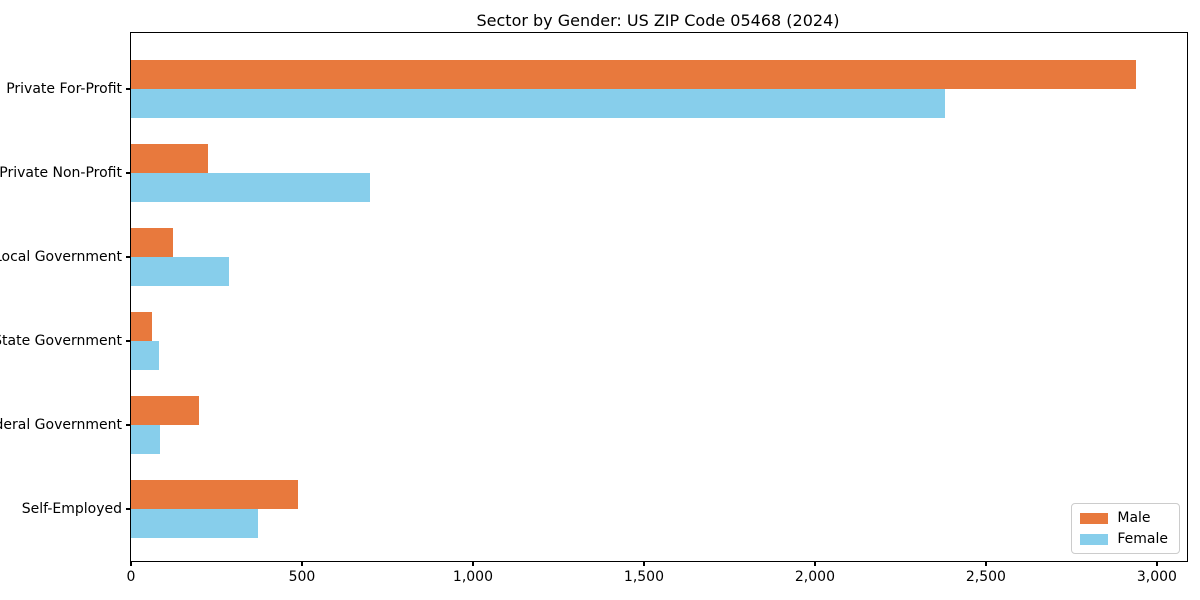 The height and width of the screenshot is (600, 1200). What do you see at coordinates (1134, 518) in the screenshot?
I see `legend-label-male: Male` at bounding box center [1134, 518].